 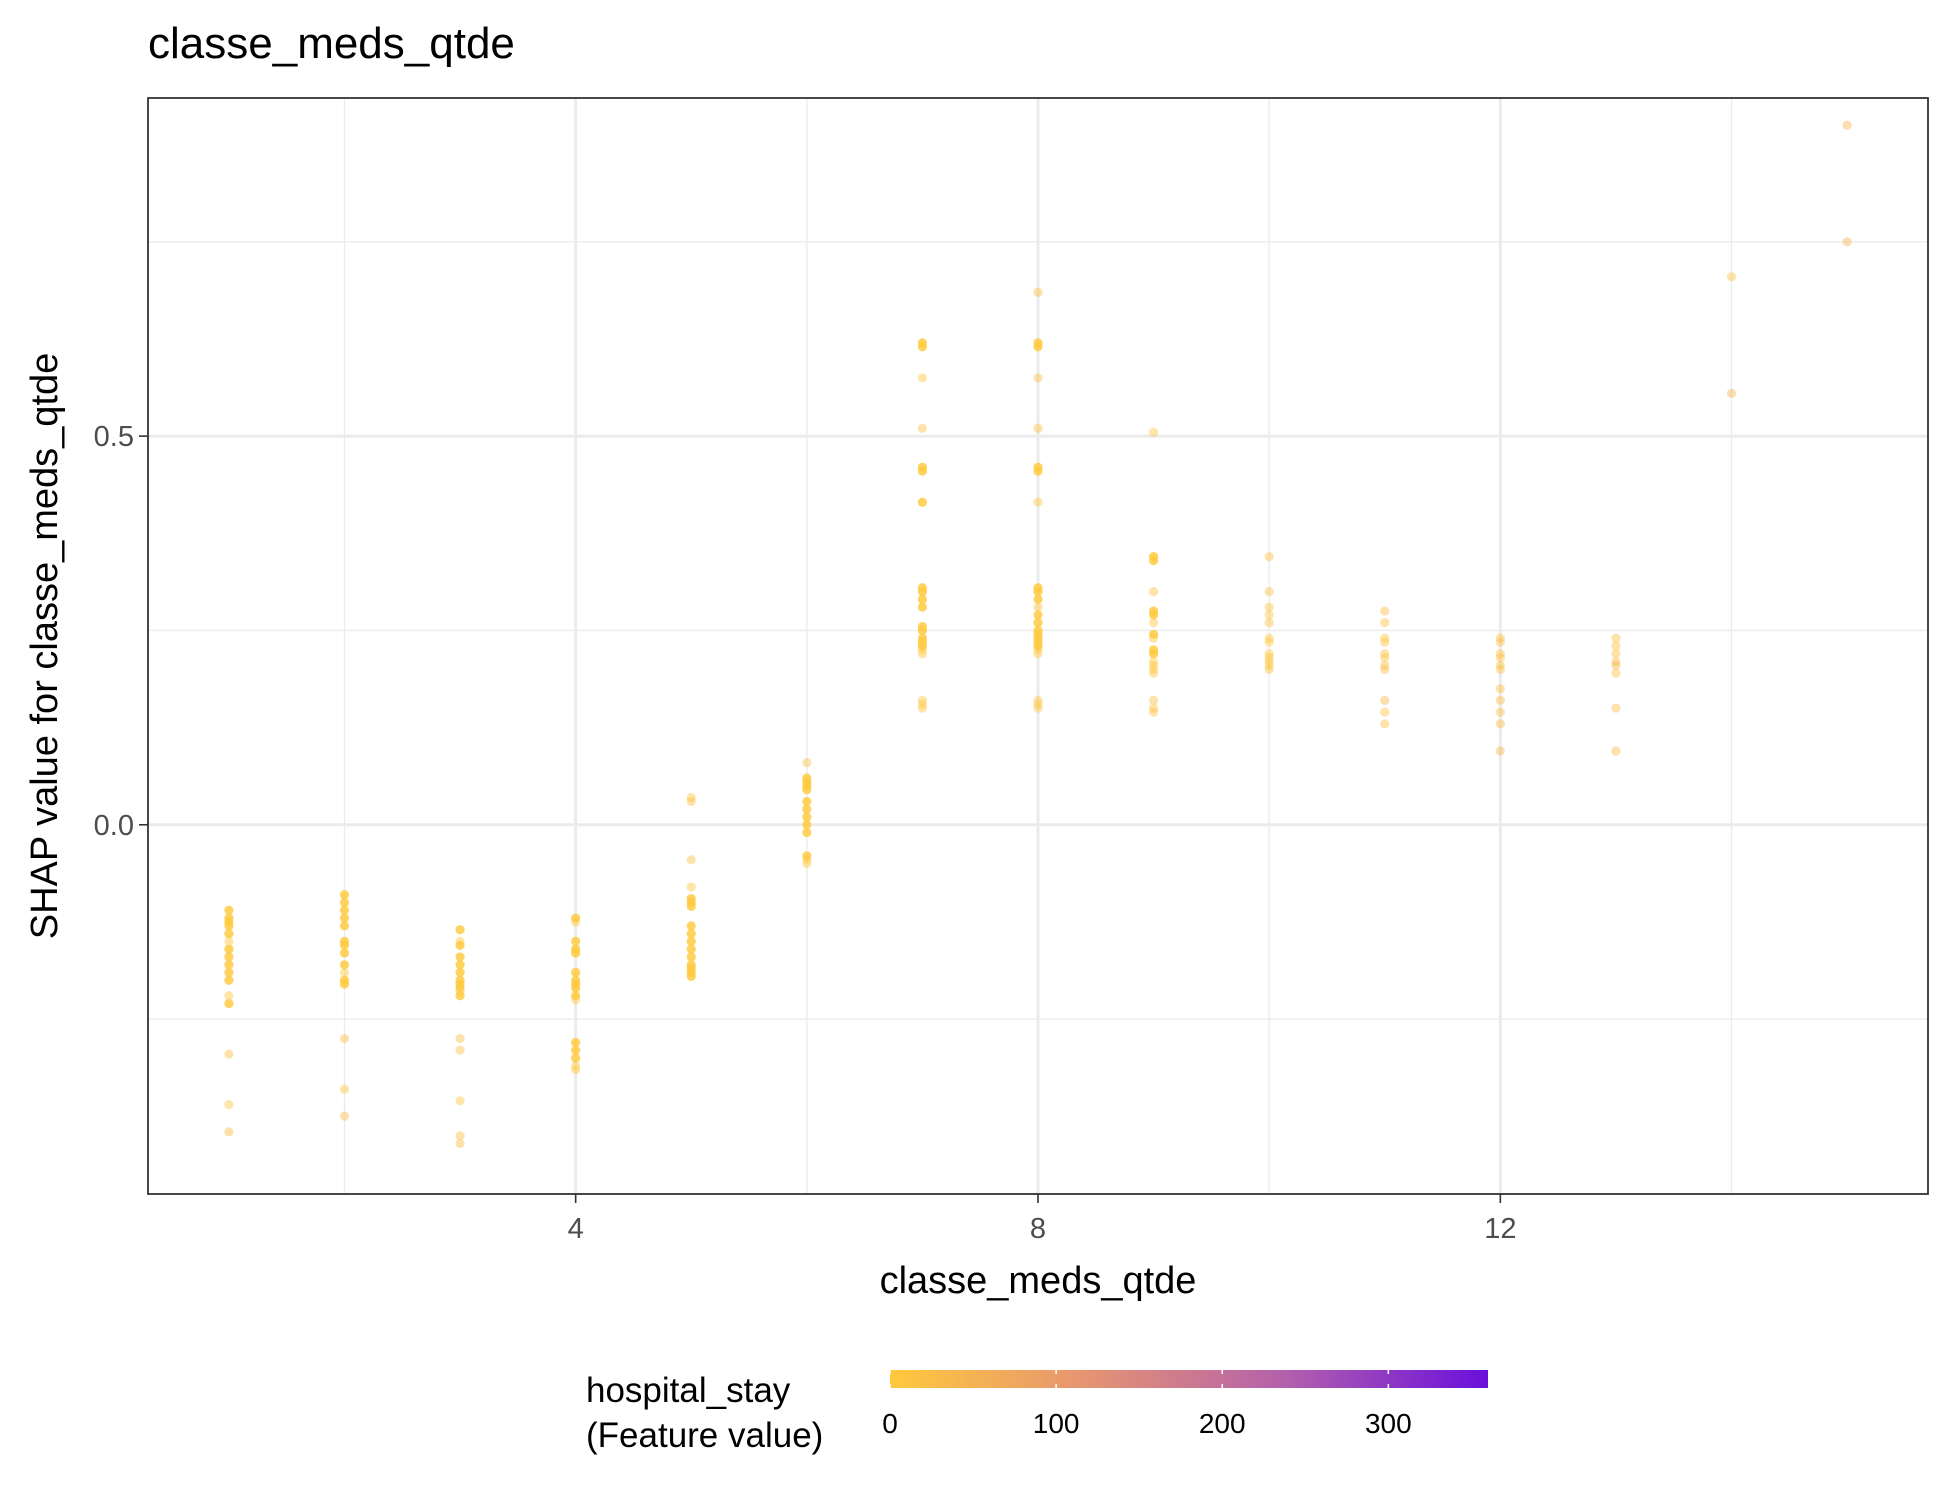 I want to click on legend-tick-label: 100, so click(x=1056, y=1423).